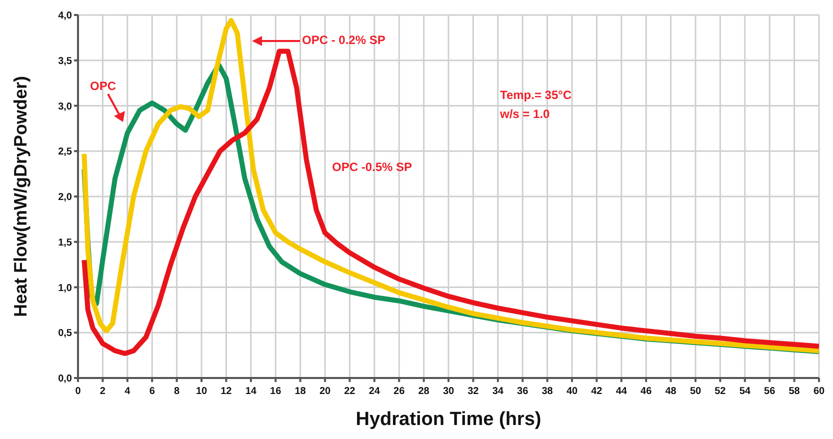 This screenshot has width=833, height=439. What do you see at coordinates (671, 391) in the screenshot?
I see `x-tick-label: 48` at bounding box center [671, 391].